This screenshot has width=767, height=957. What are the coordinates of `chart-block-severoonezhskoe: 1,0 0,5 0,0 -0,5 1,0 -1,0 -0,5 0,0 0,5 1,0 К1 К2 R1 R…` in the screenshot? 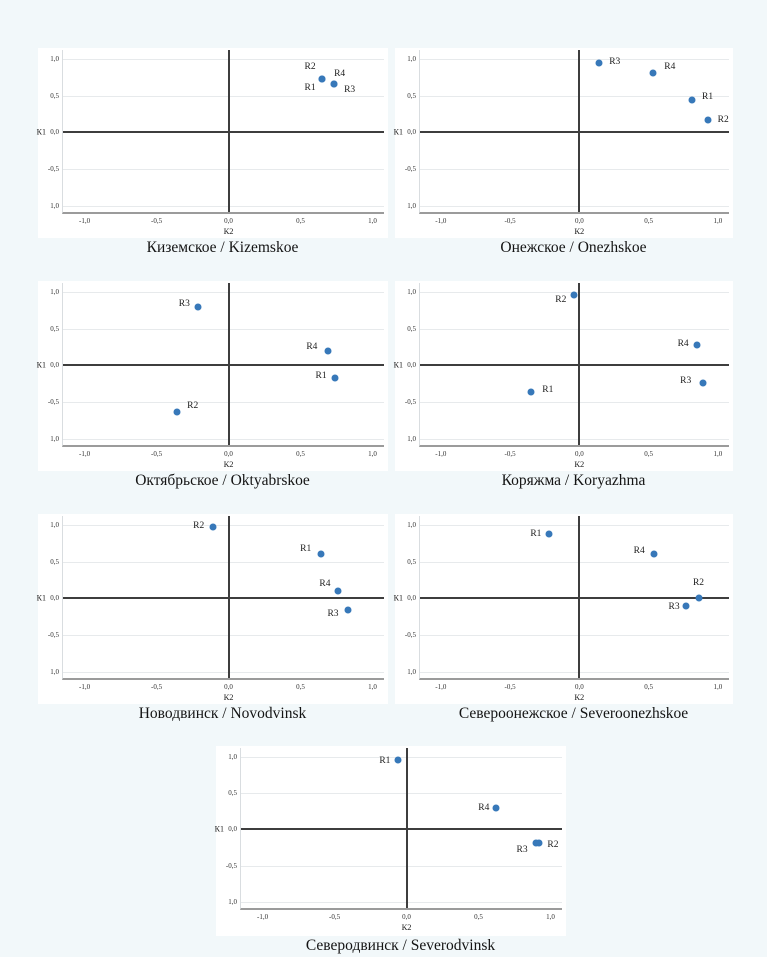 It's located at (563, 618).